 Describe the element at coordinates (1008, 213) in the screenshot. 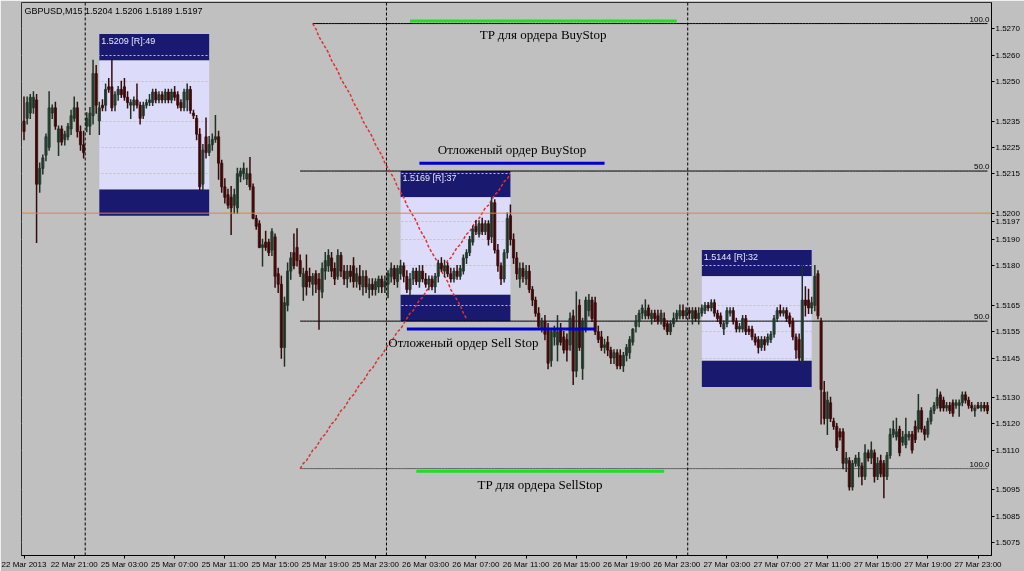

I see `ref-line-label: 1.5200` at that location.